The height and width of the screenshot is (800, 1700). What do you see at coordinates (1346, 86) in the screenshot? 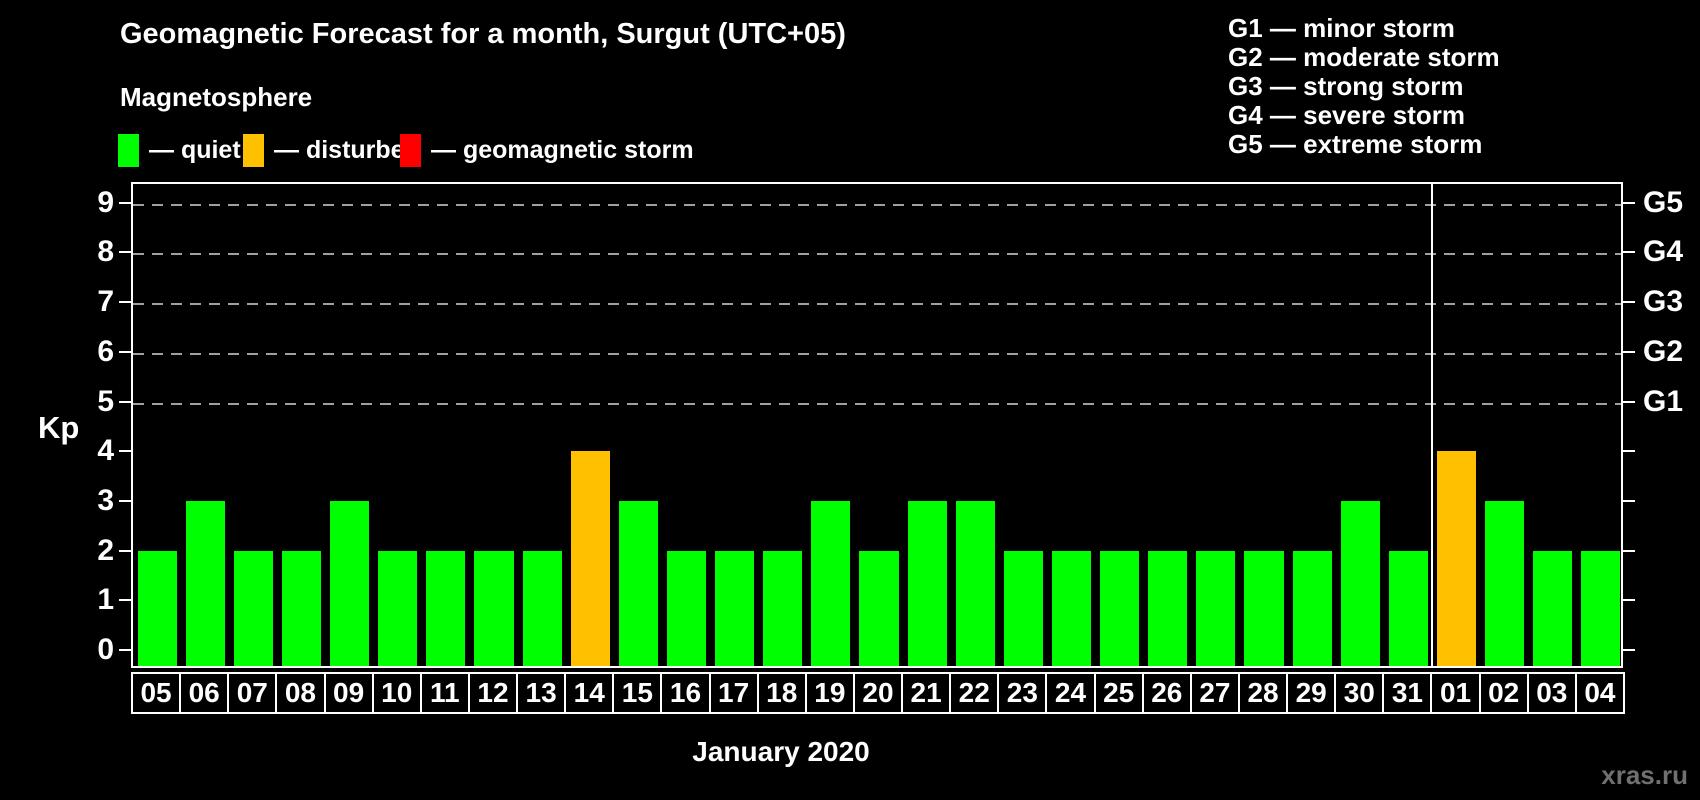
I see `g-legend-line-3: G3 — strong storm` at bounding box center [1346, 86].